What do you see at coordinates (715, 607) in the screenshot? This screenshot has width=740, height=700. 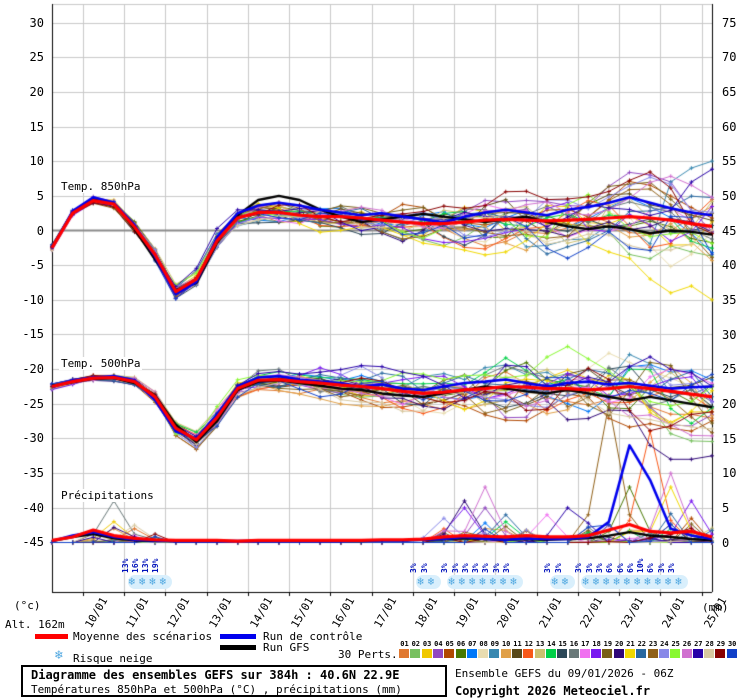 I see `right-axis-unit: (mm)` at bounding box center [715, 607].